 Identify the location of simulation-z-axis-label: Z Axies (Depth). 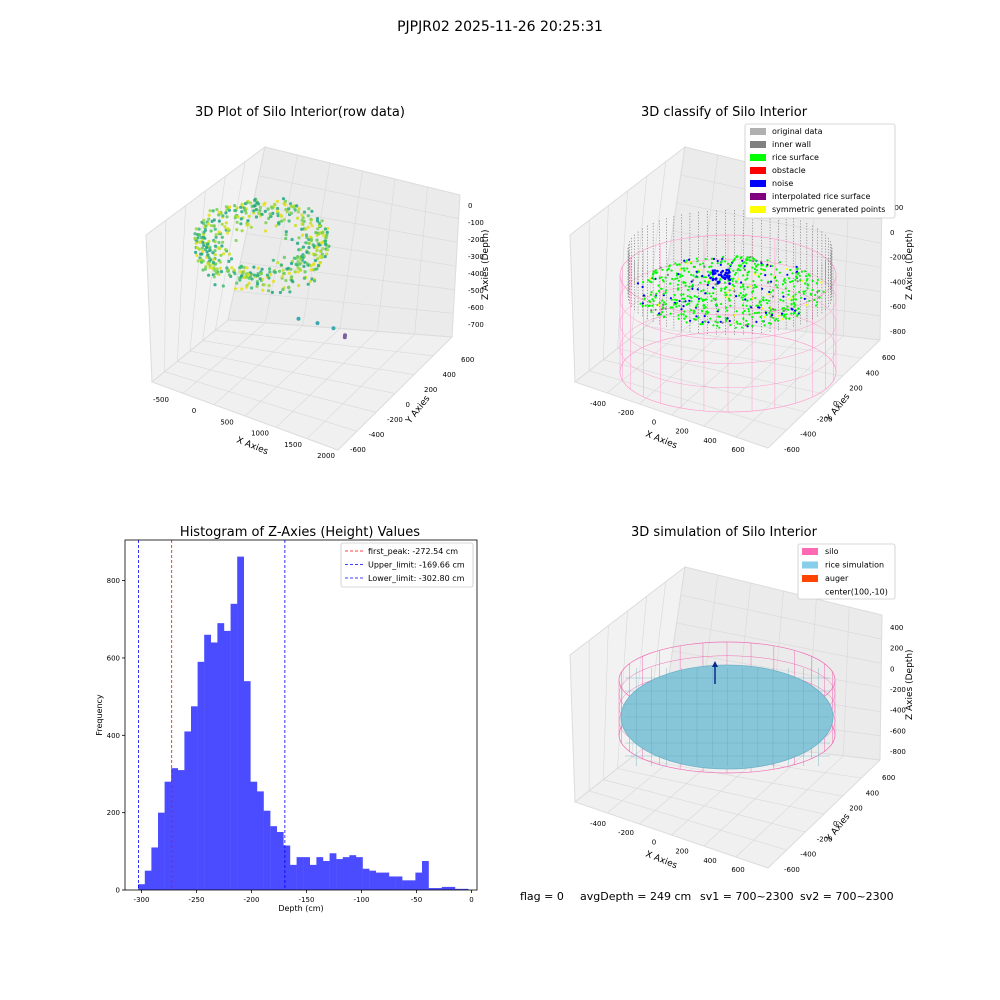
(910, 684).